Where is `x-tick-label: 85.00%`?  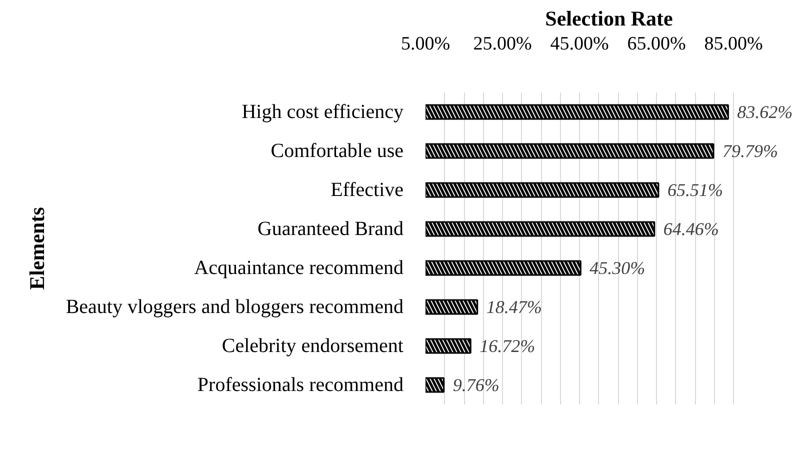
x-tick-label: 85.00% is located at coordinates (733, 44).